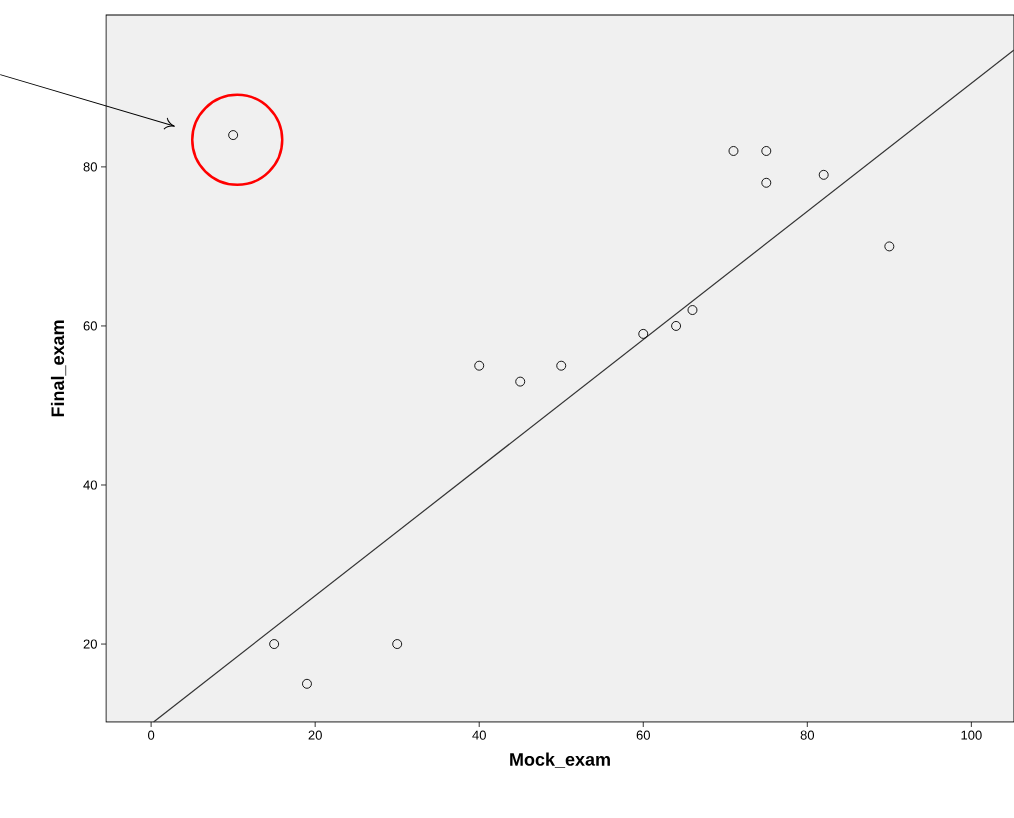 The width and height of the screenshot is (1014, 818). I want to click on x-tick-label: 60, so click(643, 735).